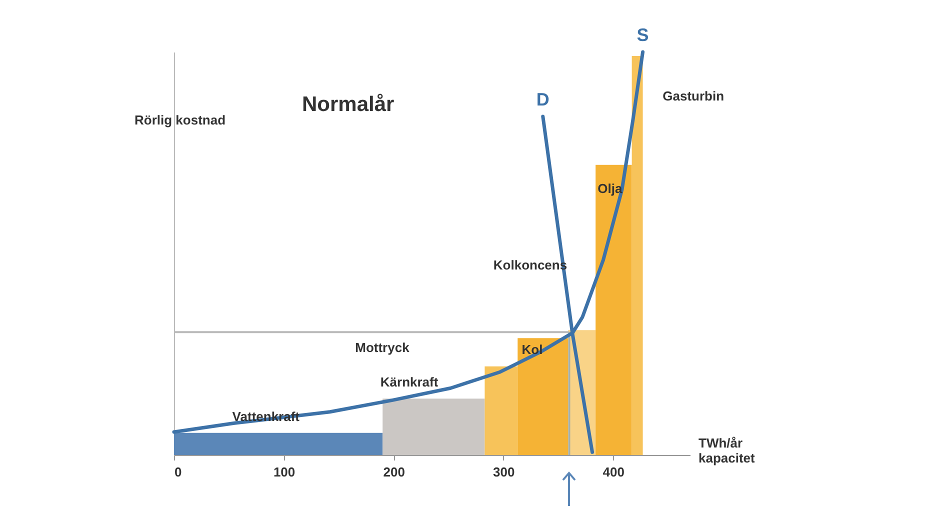  What do you see at coordinates (642, 35) in the screenshot?
I see `series-label: S` at bounding box center [642, 35].